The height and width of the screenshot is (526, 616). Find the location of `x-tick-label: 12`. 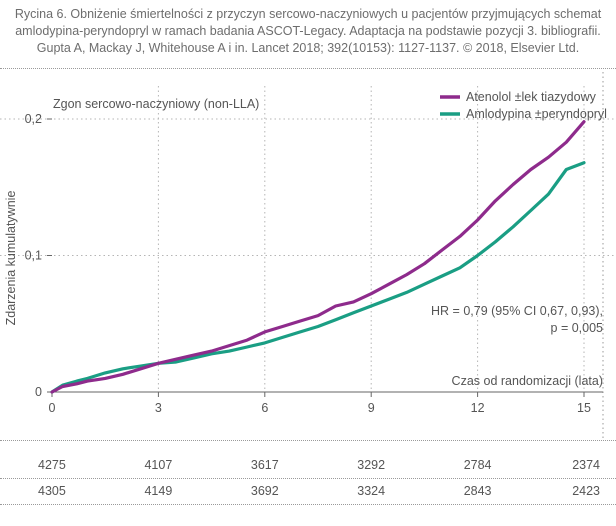

x-tick-label: 12 is located at coordinates (478, 408).